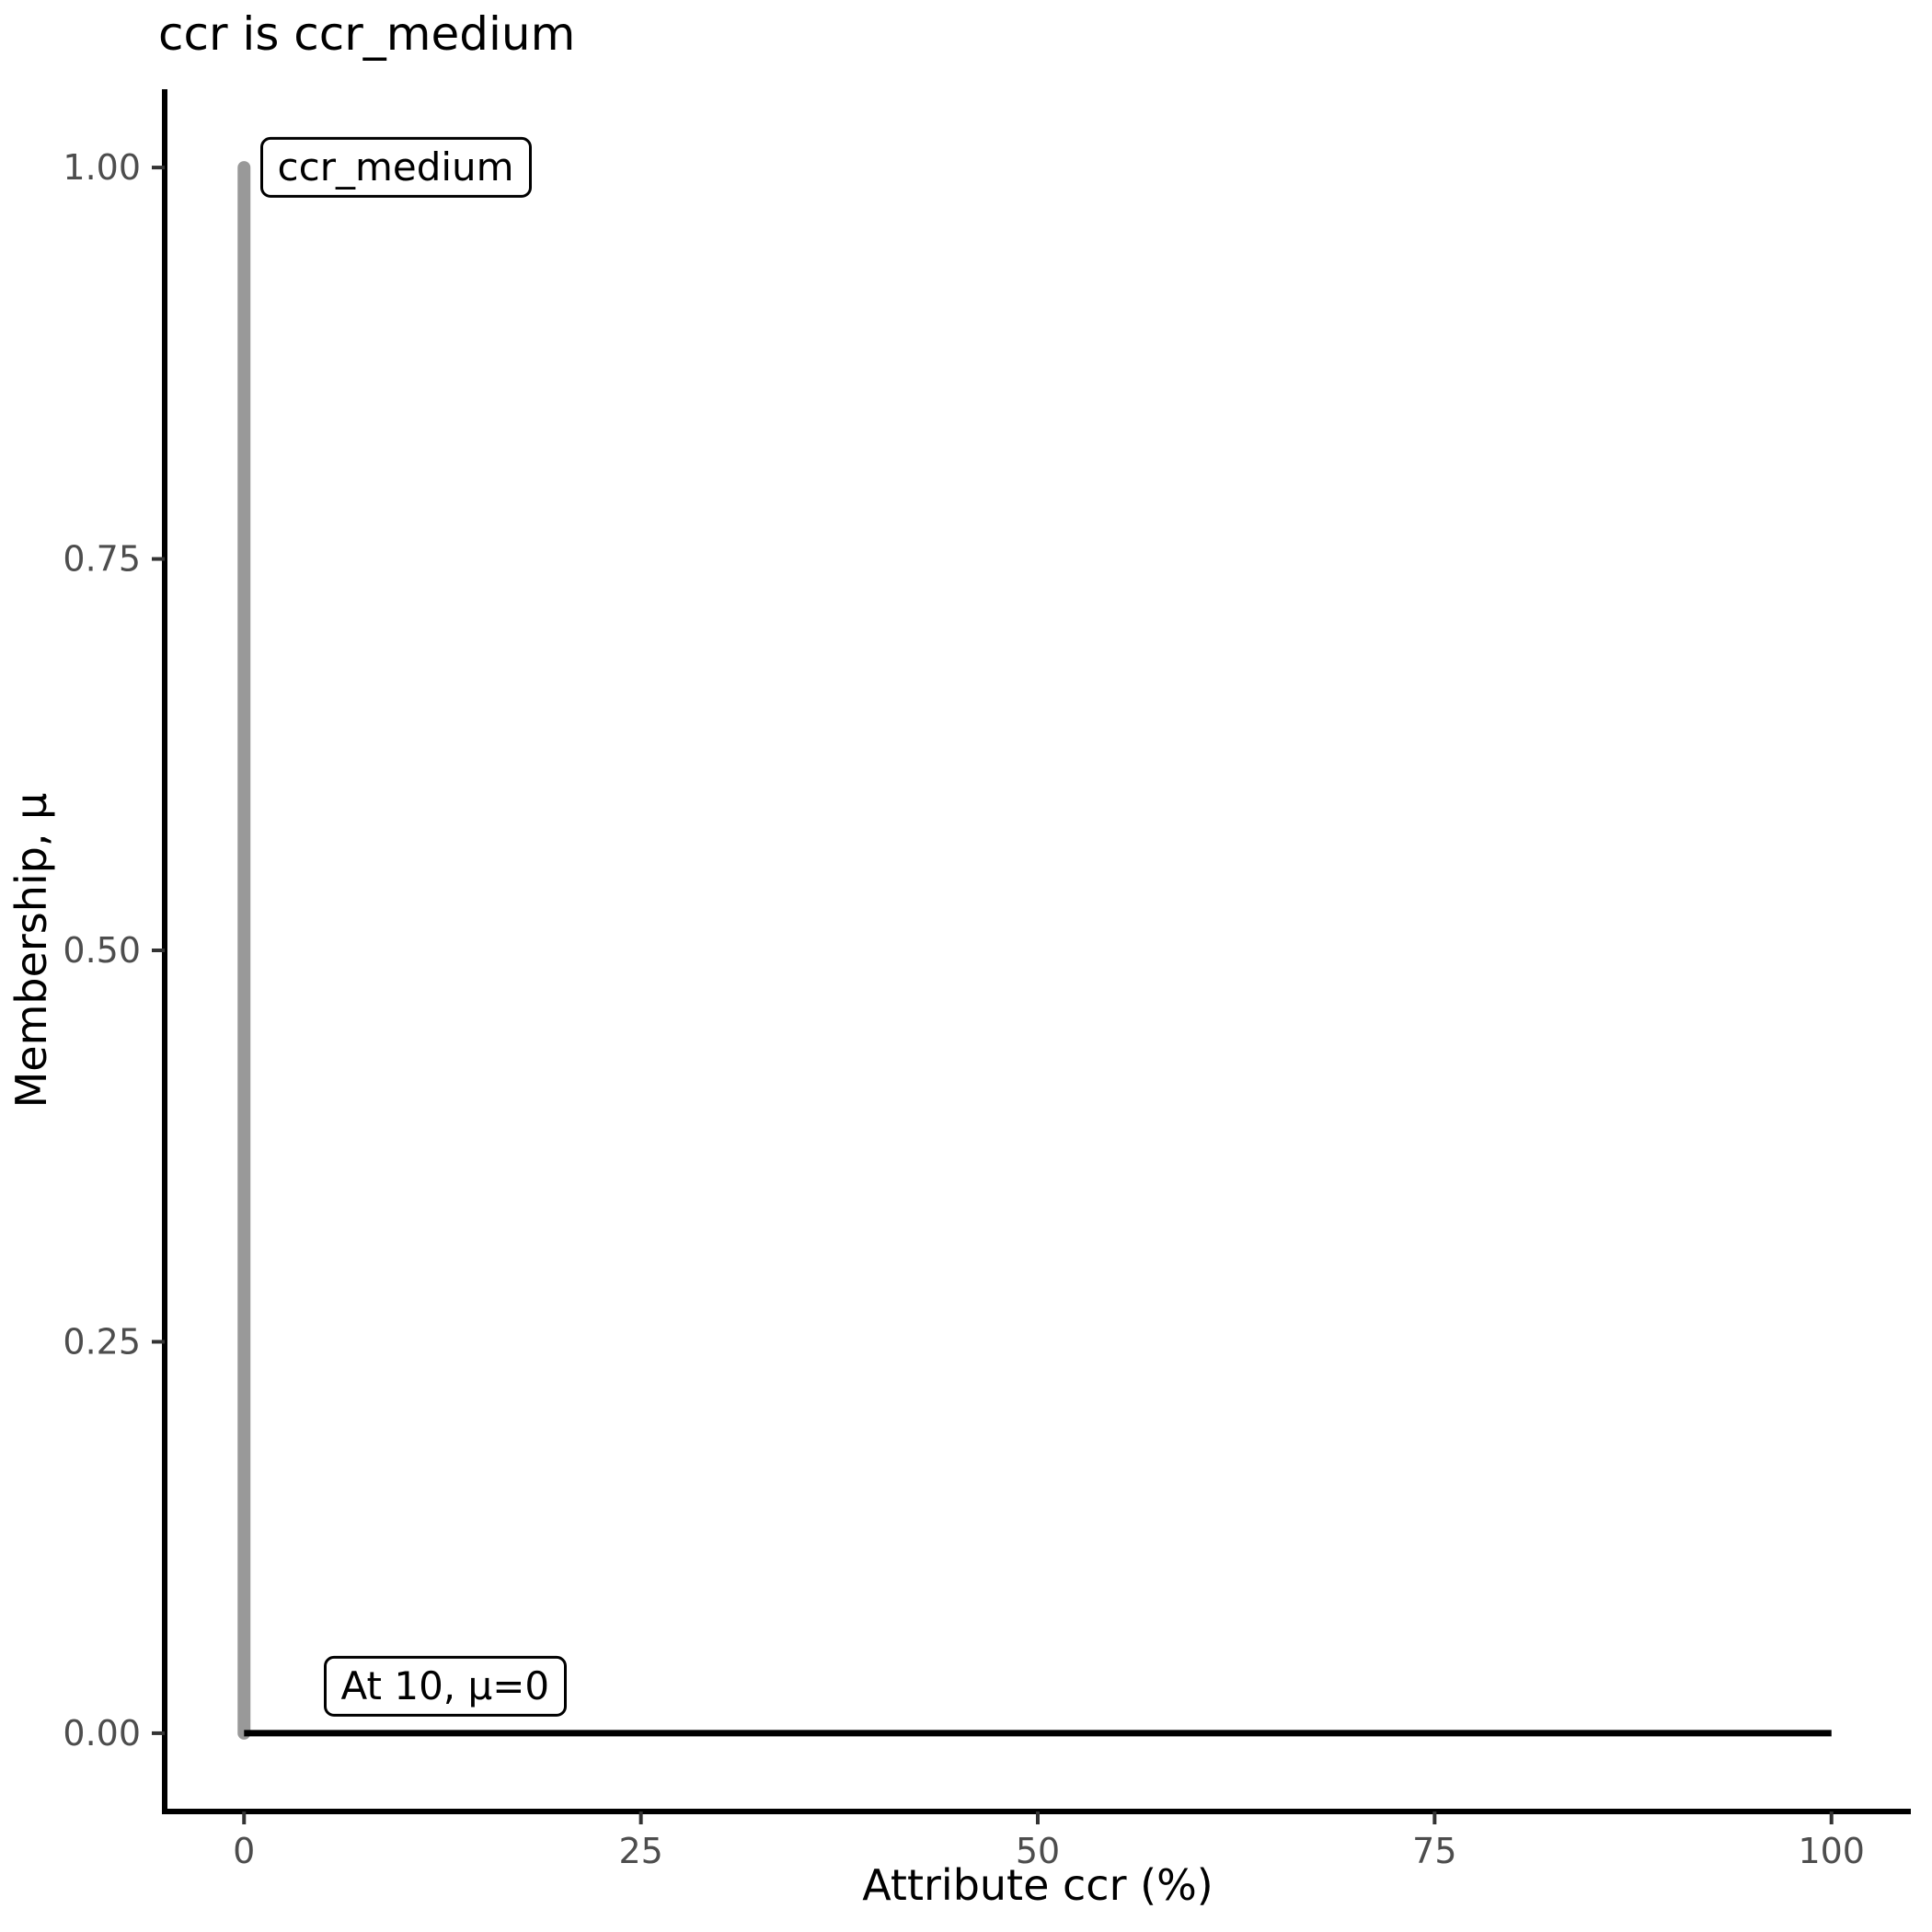 The height and width of the screenshot is (1932, 1932). I want to click on annotation-set-name-label: ccr_medium, so click(395, 167).